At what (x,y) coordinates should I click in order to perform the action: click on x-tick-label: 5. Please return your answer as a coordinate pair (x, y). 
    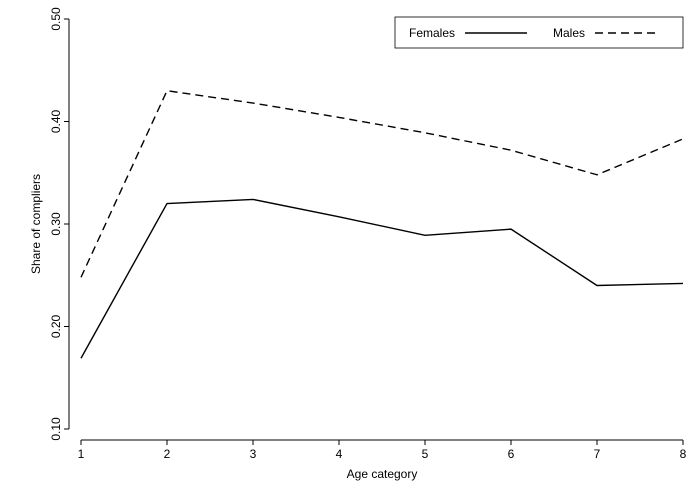
    Looking at the image, I should click on (425, 454).